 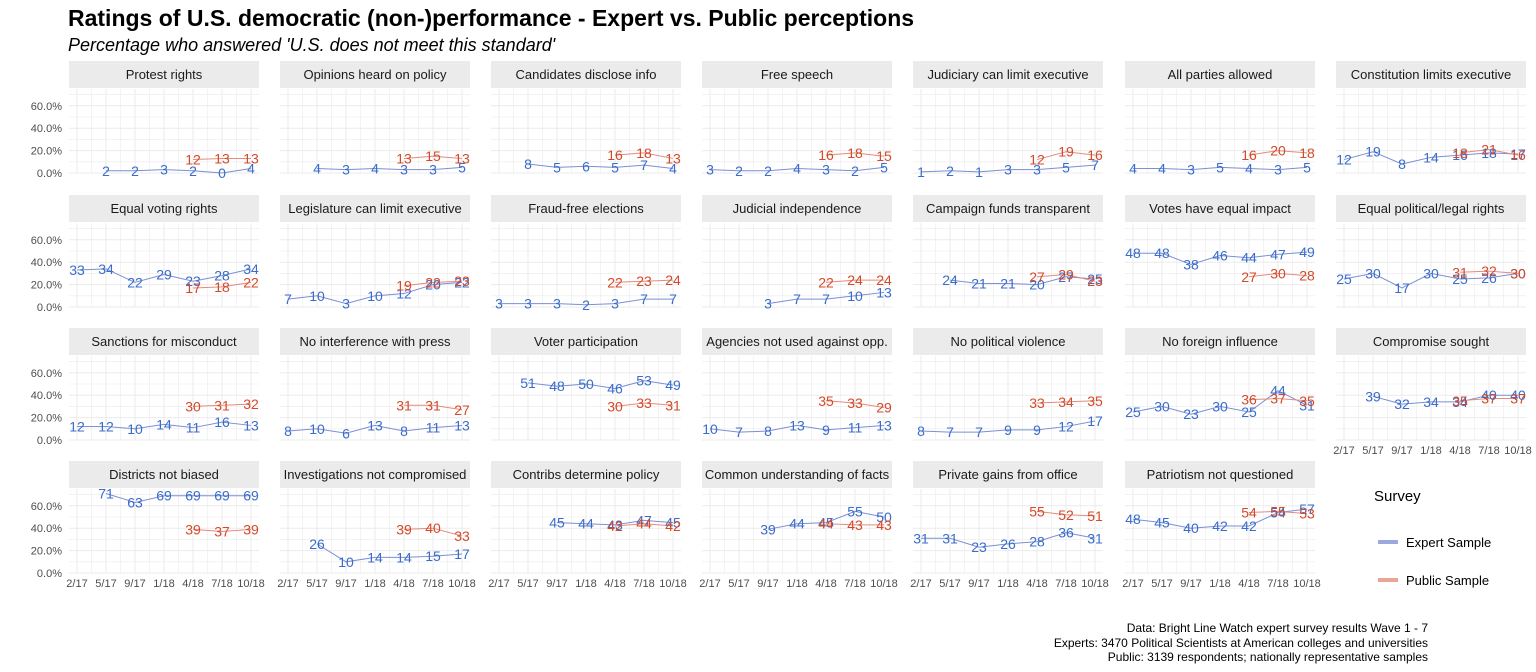 I want to click on expert-data-label: 32, so click(x=1402, y=404).